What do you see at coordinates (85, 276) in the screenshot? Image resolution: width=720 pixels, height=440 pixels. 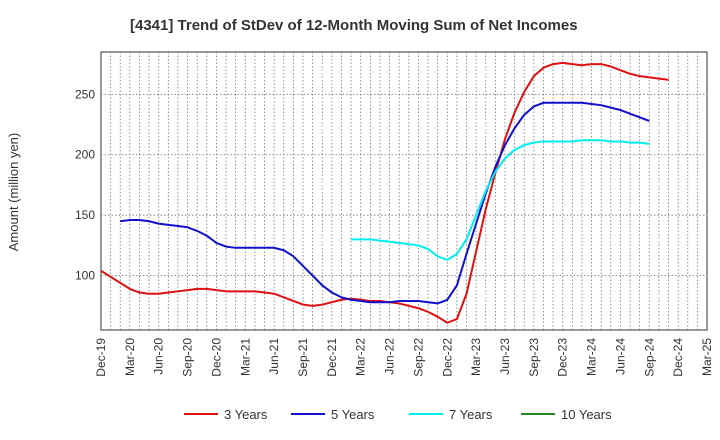 I see `y-tick-label: 100` at bounding box center [85, 276].